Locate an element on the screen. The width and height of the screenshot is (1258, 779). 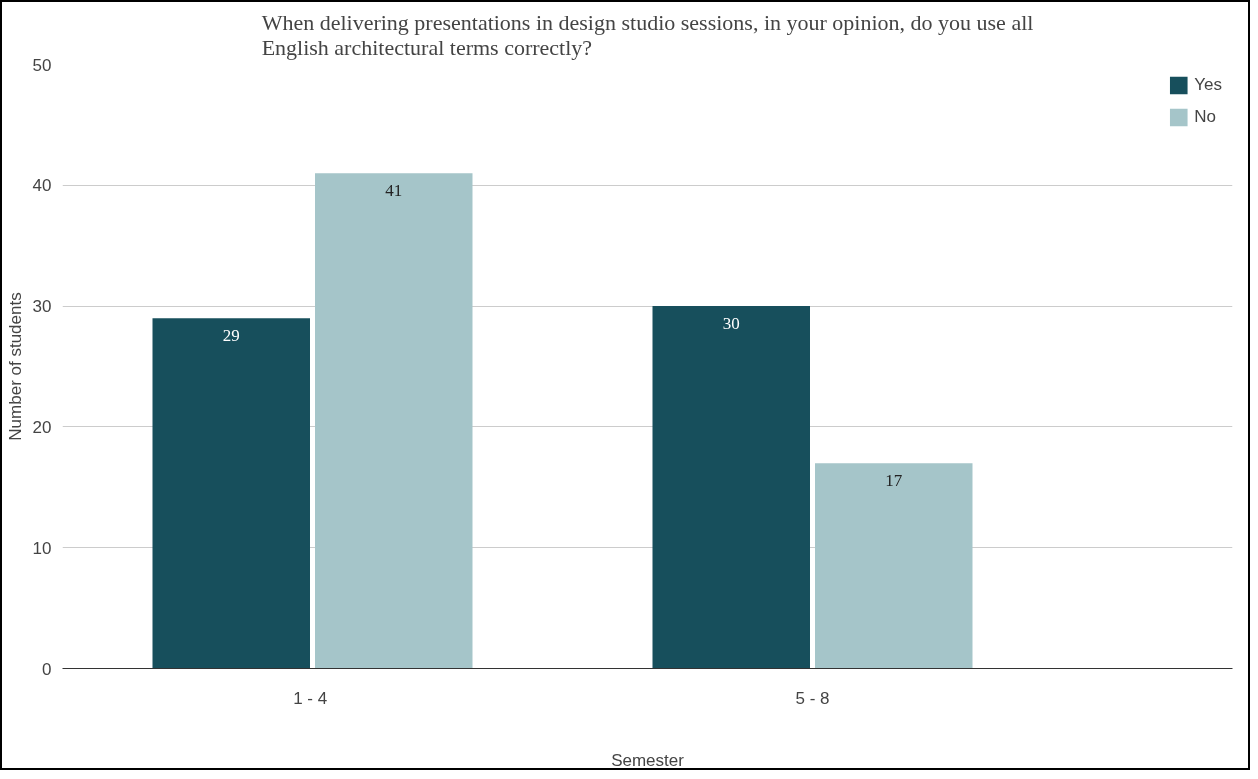
data-label: 41 is located at coordinates (394, 191).